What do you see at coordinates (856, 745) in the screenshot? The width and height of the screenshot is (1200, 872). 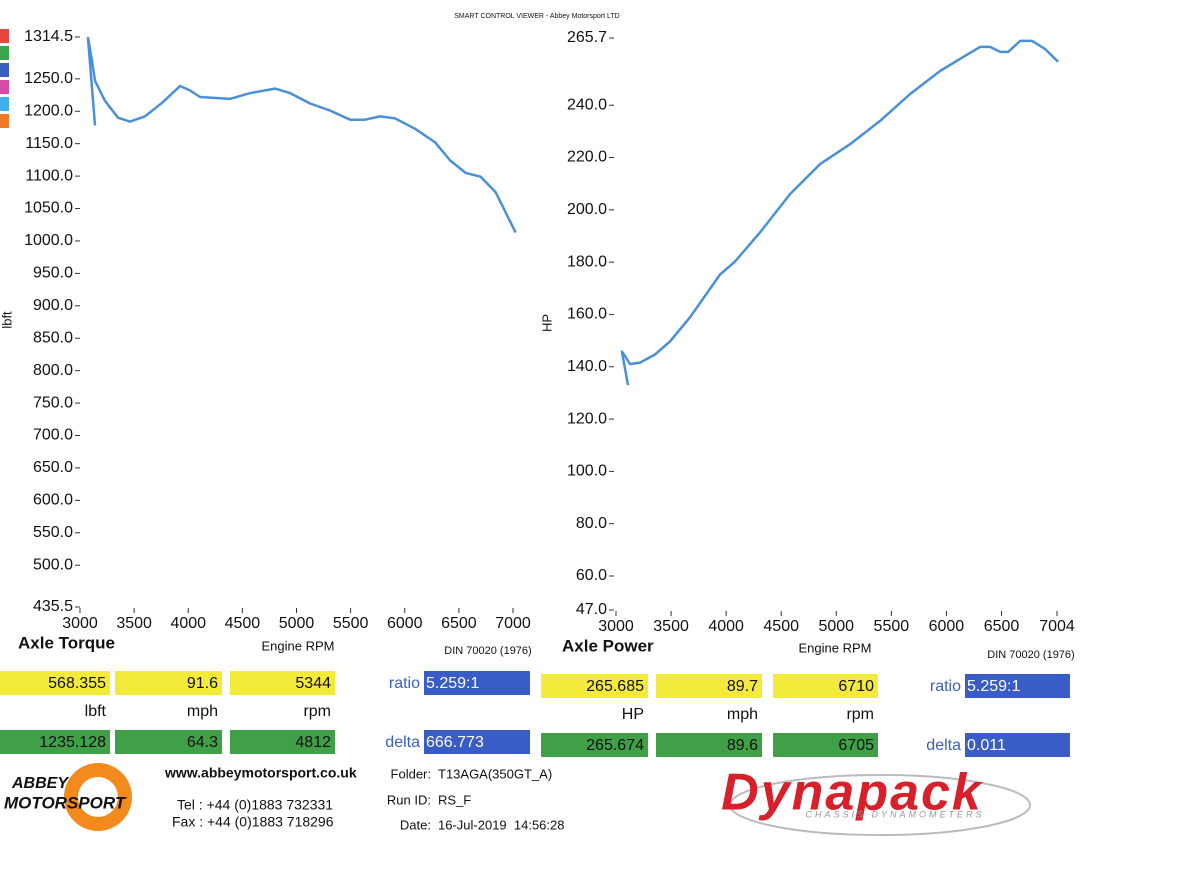 I see `secondary-value: 6705` at bounding box center [856, 745].